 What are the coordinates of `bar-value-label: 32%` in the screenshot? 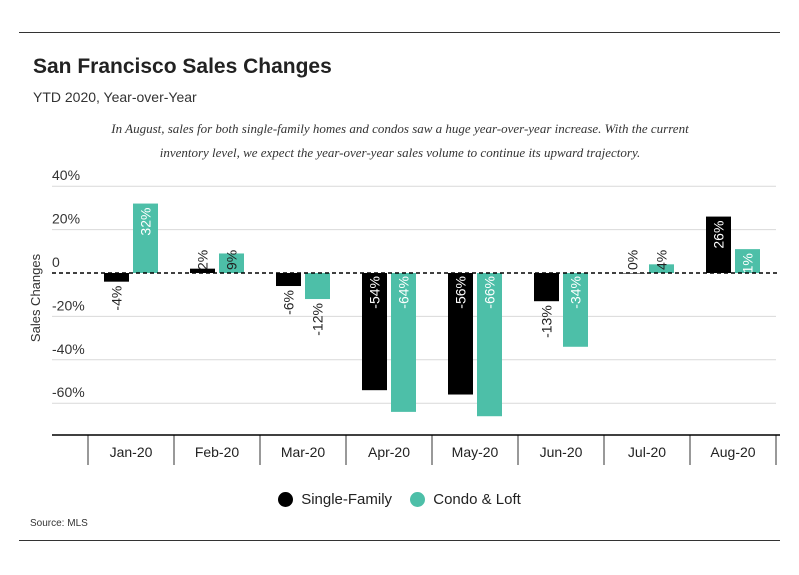 It's located at (146, 222).